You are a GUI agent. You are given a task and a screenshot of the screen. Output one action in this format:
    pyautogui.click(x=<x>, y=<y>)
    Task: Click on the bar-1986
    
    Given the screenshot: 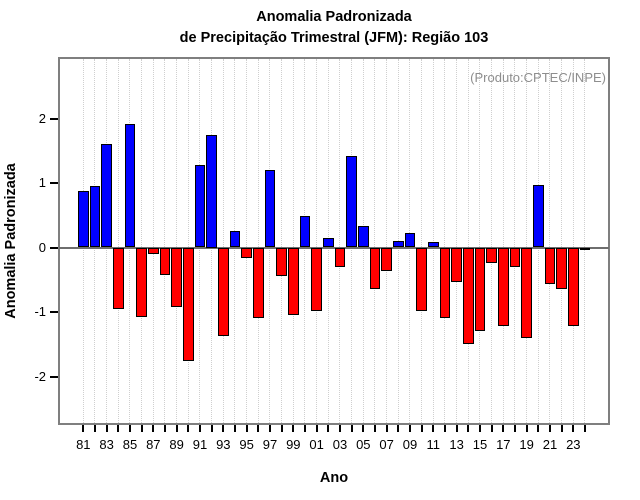 What is the action you would take?
    pyautogui.click(x=141, y=282)
    